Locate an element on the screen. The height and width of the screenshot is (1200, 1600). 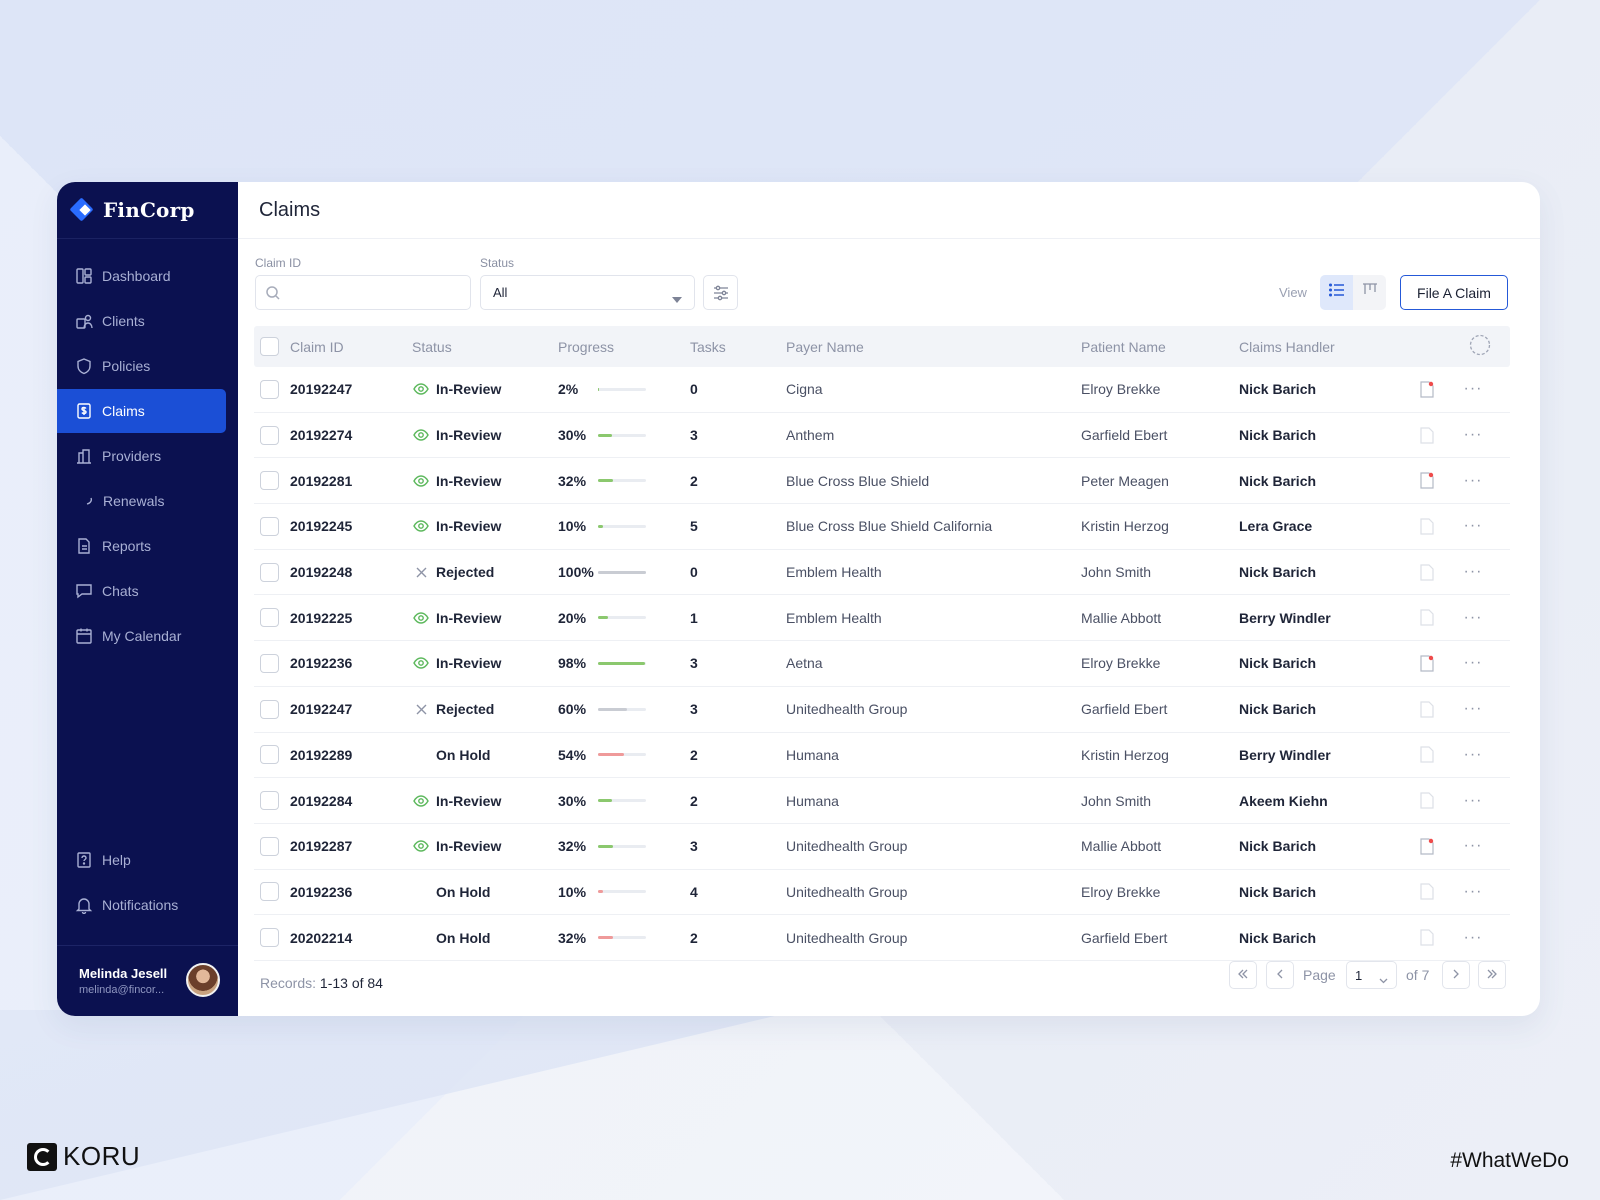
first-page-button is located at coordinates (1243, 975).